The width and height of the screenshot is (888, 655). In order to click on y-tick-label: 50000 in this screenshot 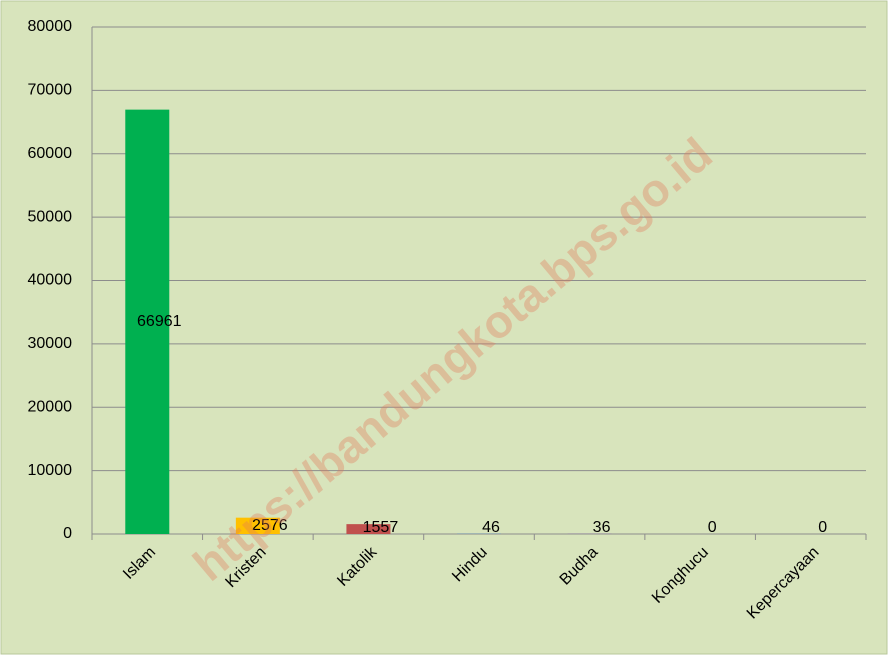, I will do `click(50, 216)`.